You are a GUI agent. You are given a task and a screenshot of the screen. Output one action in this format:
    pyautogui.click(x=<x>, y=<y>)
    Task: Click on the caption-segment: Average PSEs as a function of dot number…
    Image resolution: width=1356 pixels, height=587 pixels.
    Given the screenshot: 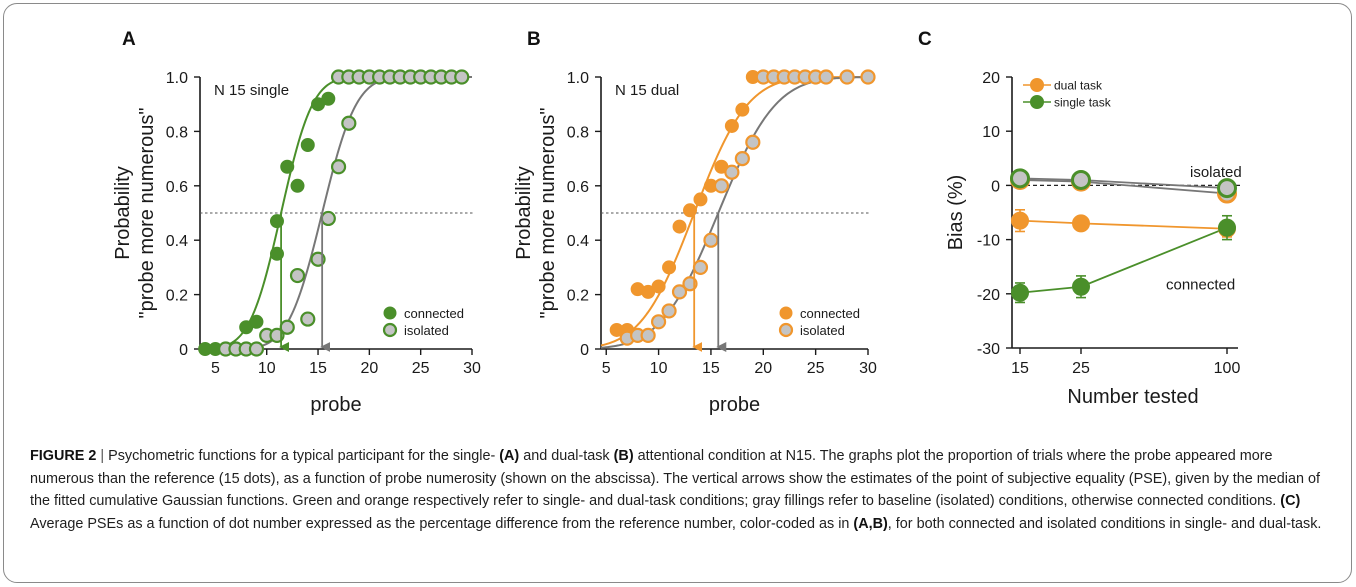 What is the action you would take?
    pyautogui.click(x=442, y=523)
    